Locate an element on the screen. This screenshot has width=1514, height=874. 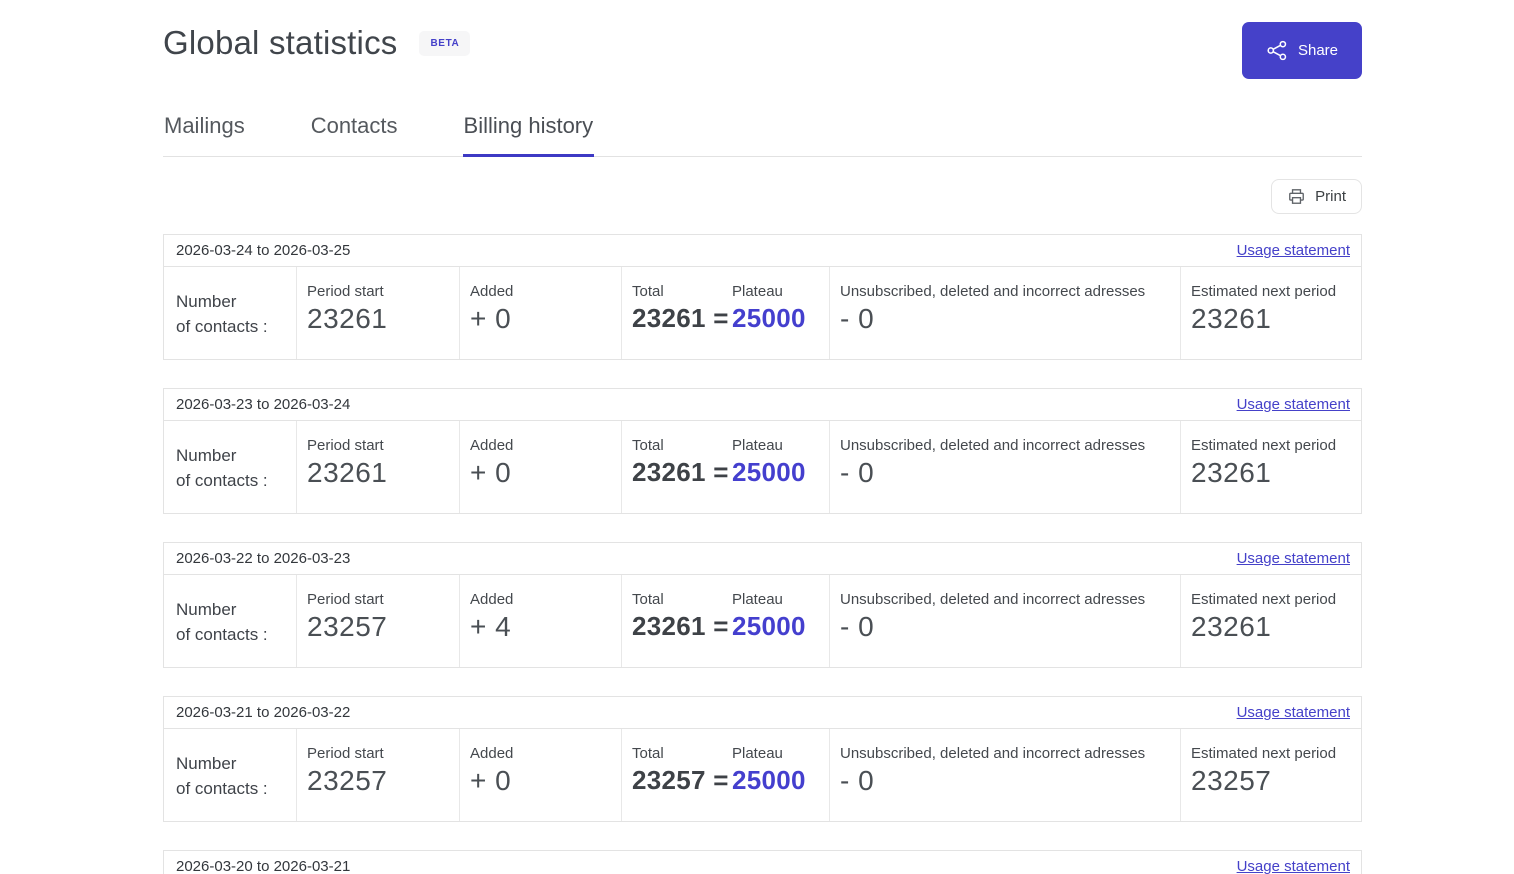
tab-contacts: Contacts is located at coordinates (354, 125).